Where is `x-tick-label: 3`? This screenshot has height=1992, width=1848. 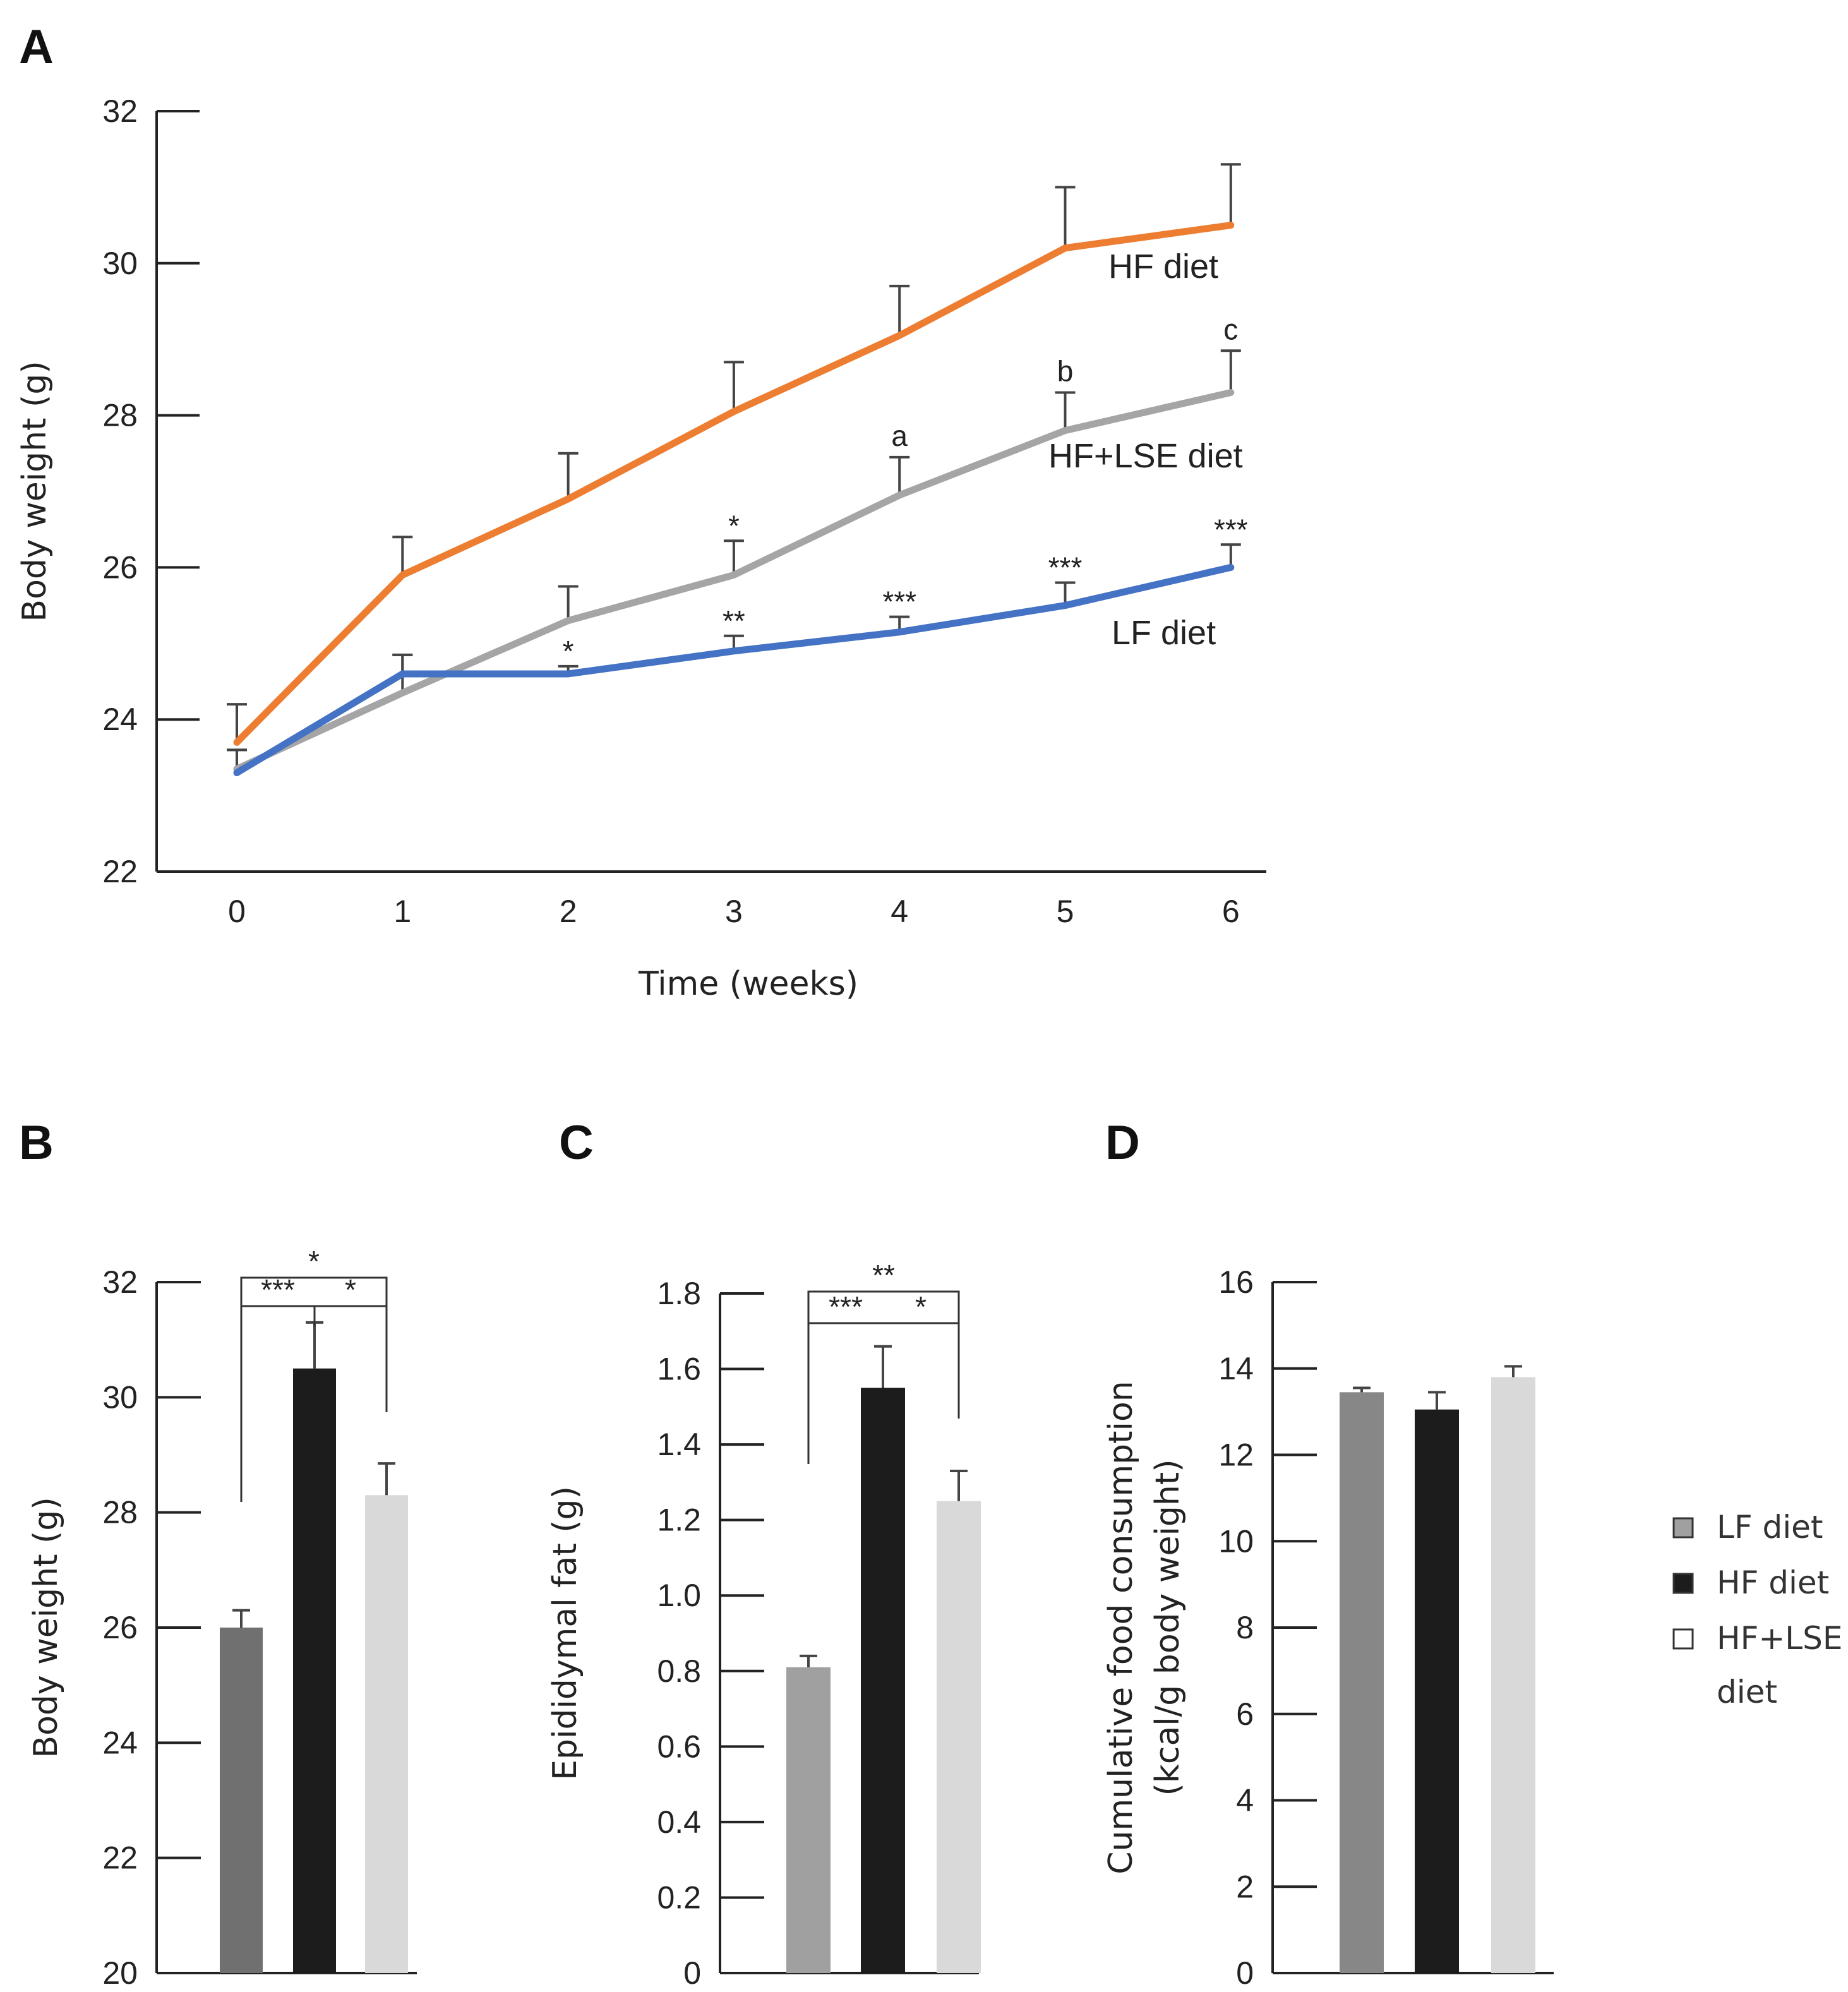
x-tick-label: 3 is located at coordinates (734, 911).